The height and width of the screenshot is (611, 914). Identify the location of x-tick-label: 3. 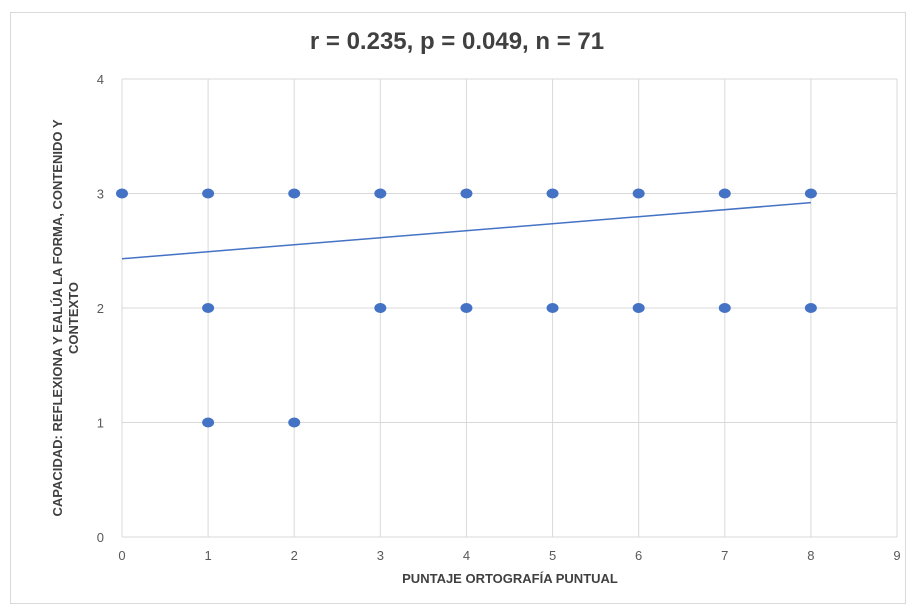
(380, 555).